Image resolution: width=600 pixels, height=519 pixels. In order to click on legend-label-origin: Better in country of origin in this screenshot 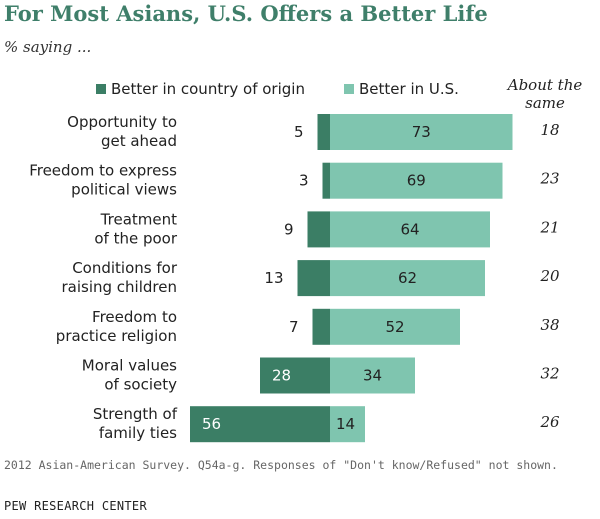, I will do `click(208, 89)`.